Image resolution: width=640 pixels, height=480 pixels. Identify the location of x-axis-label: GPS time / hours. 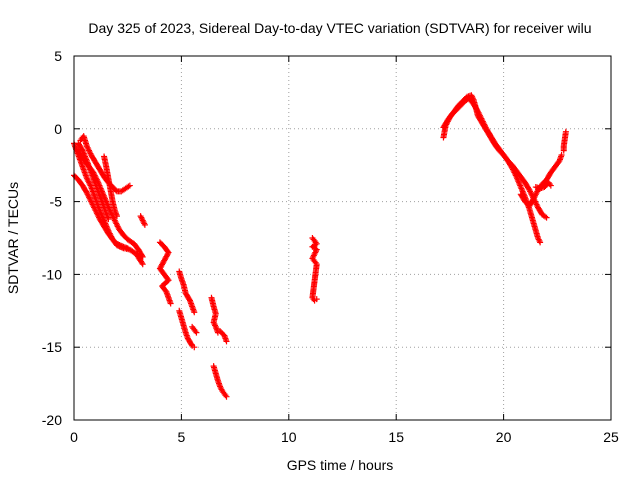
(340, 465).